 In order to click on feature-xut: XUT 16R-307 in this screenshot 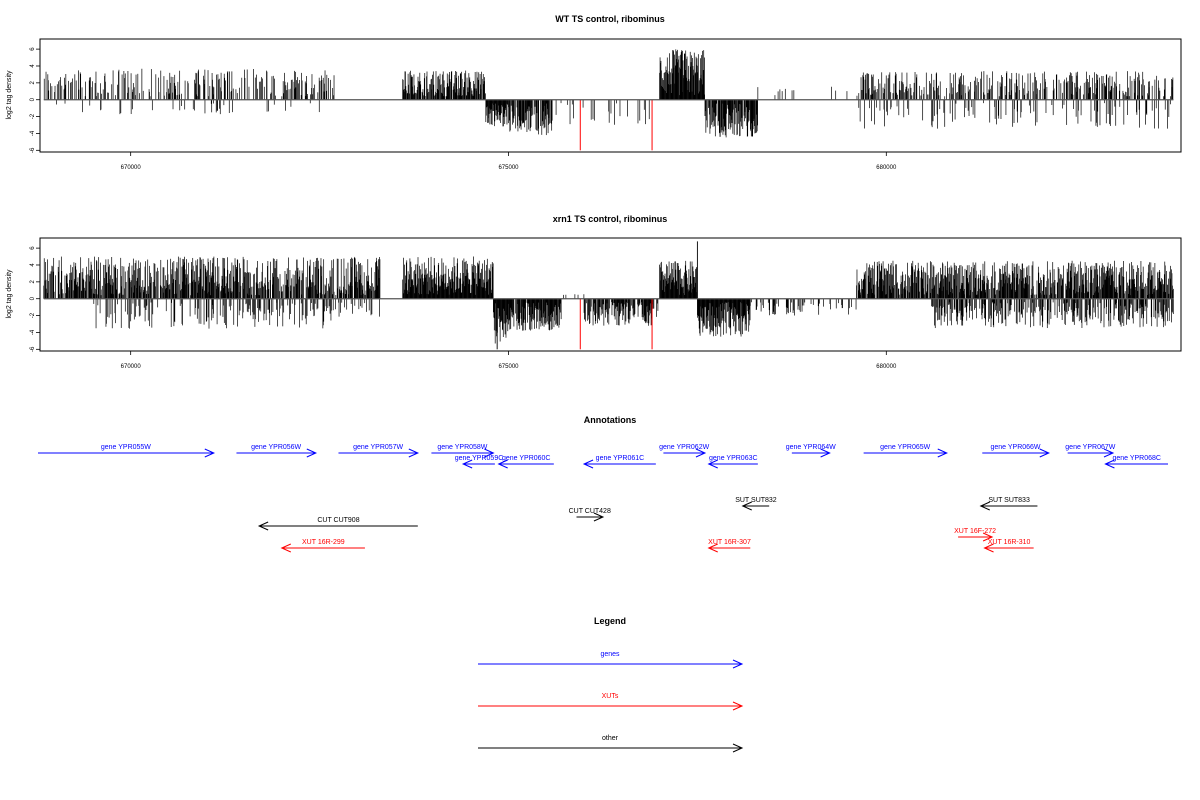, I will do `click(729, 546)`.